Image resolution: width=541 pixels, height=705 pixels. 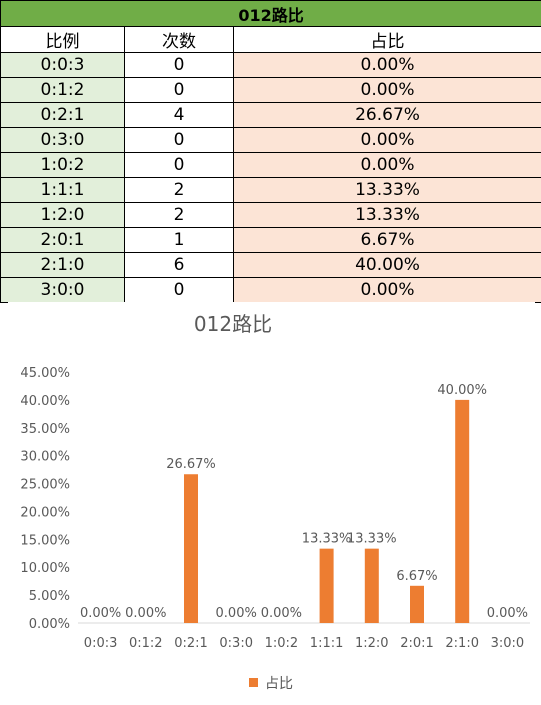 I want to click on table-row: 1:1:1 2 13.33%, so click(x=270, y=190).